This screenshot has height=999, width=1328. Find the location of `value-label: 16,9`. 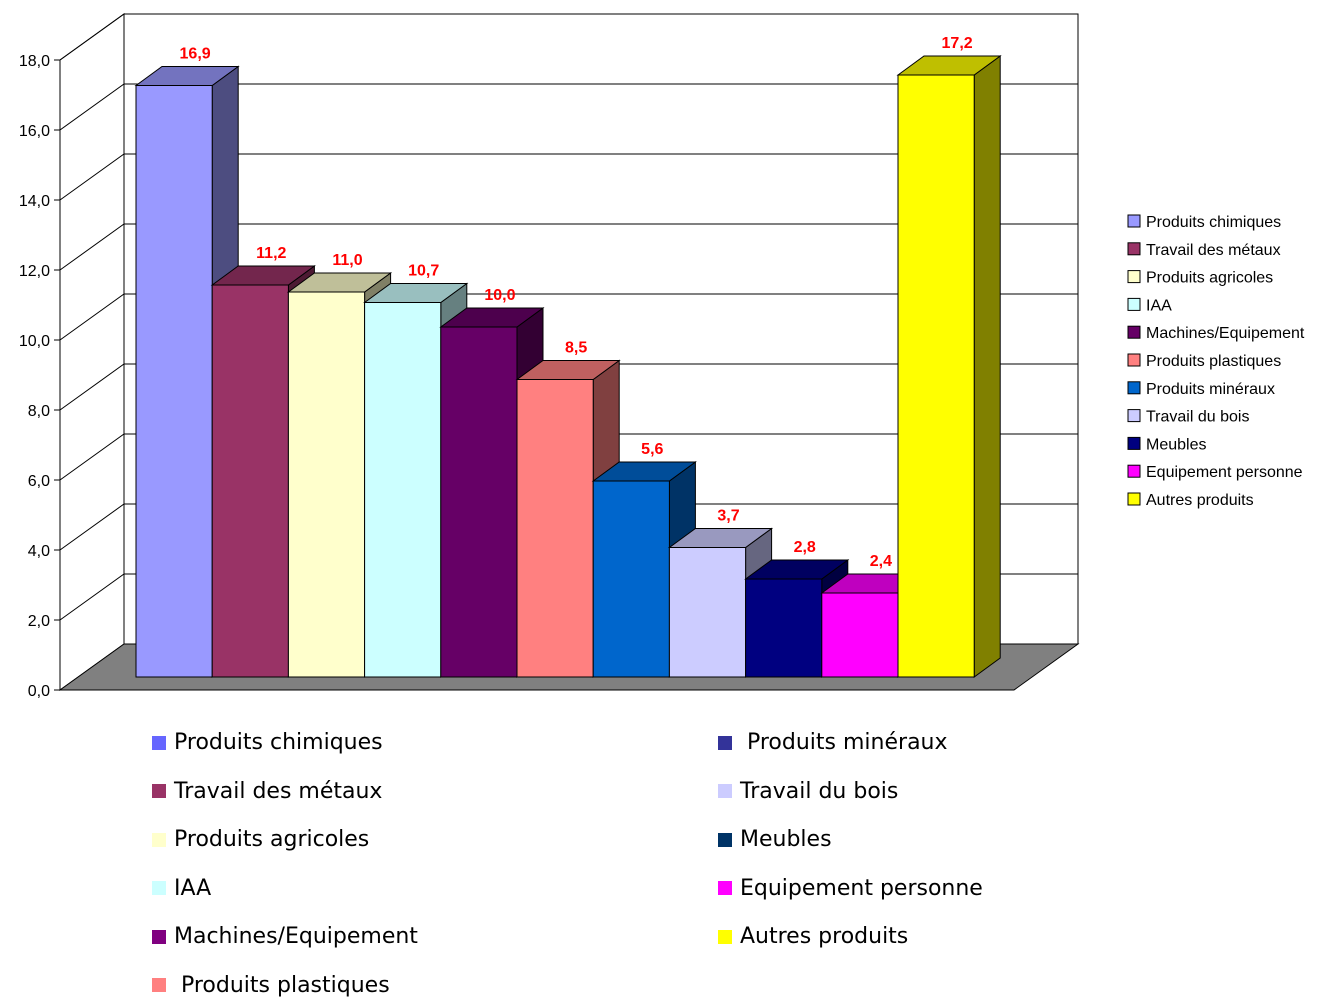

value-label: 16,9 is located at coordinates (195, 54).